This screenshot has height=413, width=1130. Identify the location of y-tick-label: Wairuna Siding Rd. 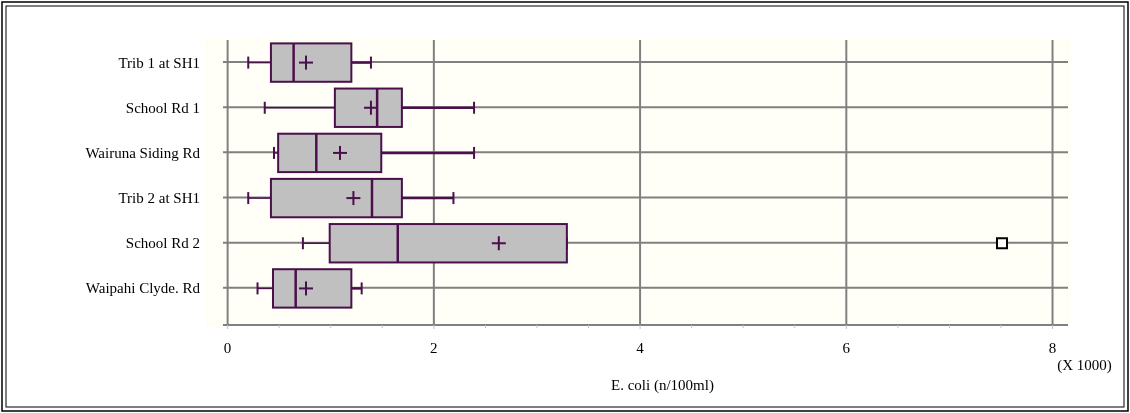
(143, 152).